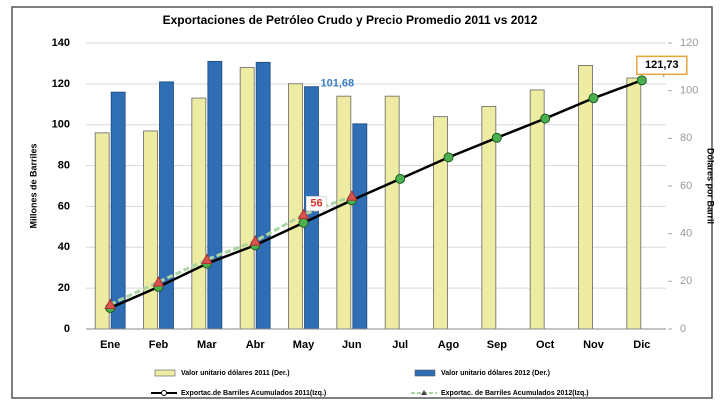 This screenshot has height=403, width=725. Describe the element at coordinates (686, 138) in the screenshot. I see `y2-tick-label: 80` at that location.